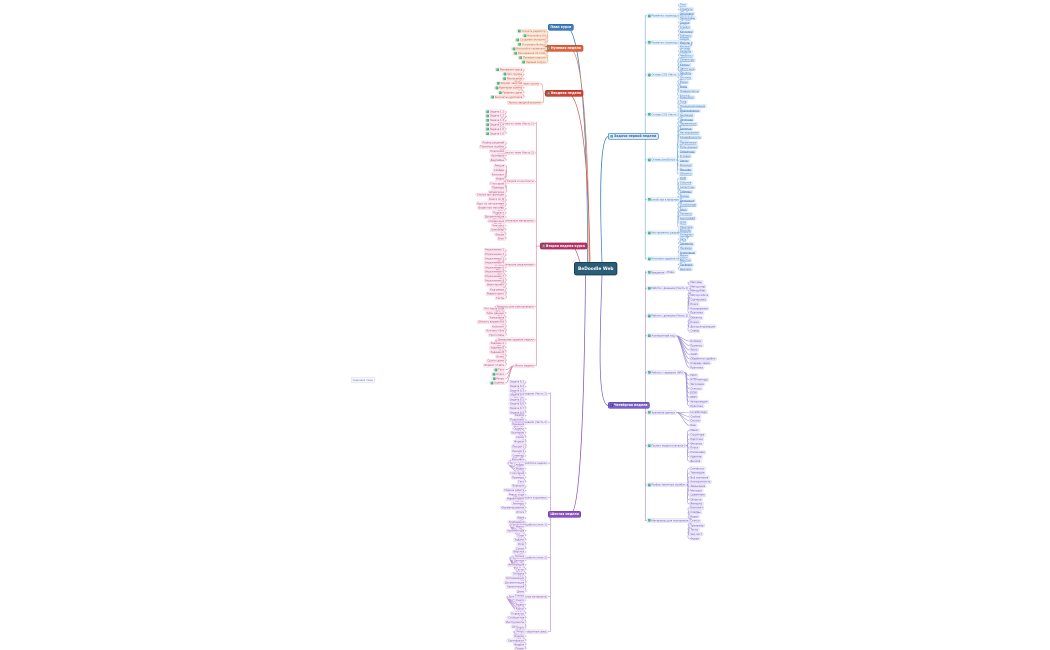  What do you see at coordinates (497, 383) in the screenshot?
I see `leaf-node: ✓ Оценки` at bounding box center [497, 383].